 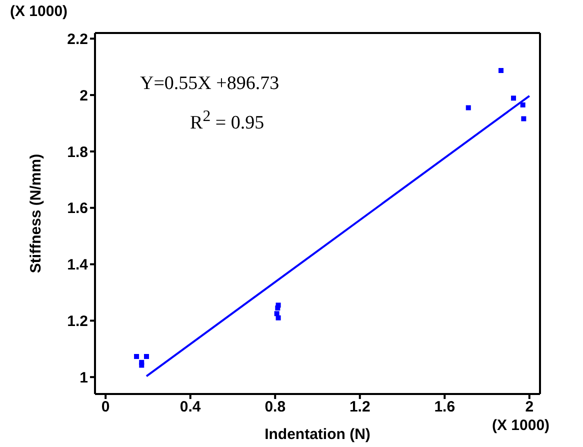 I want to click on x-tick-label: 1.2, so click(x=359, y=407).